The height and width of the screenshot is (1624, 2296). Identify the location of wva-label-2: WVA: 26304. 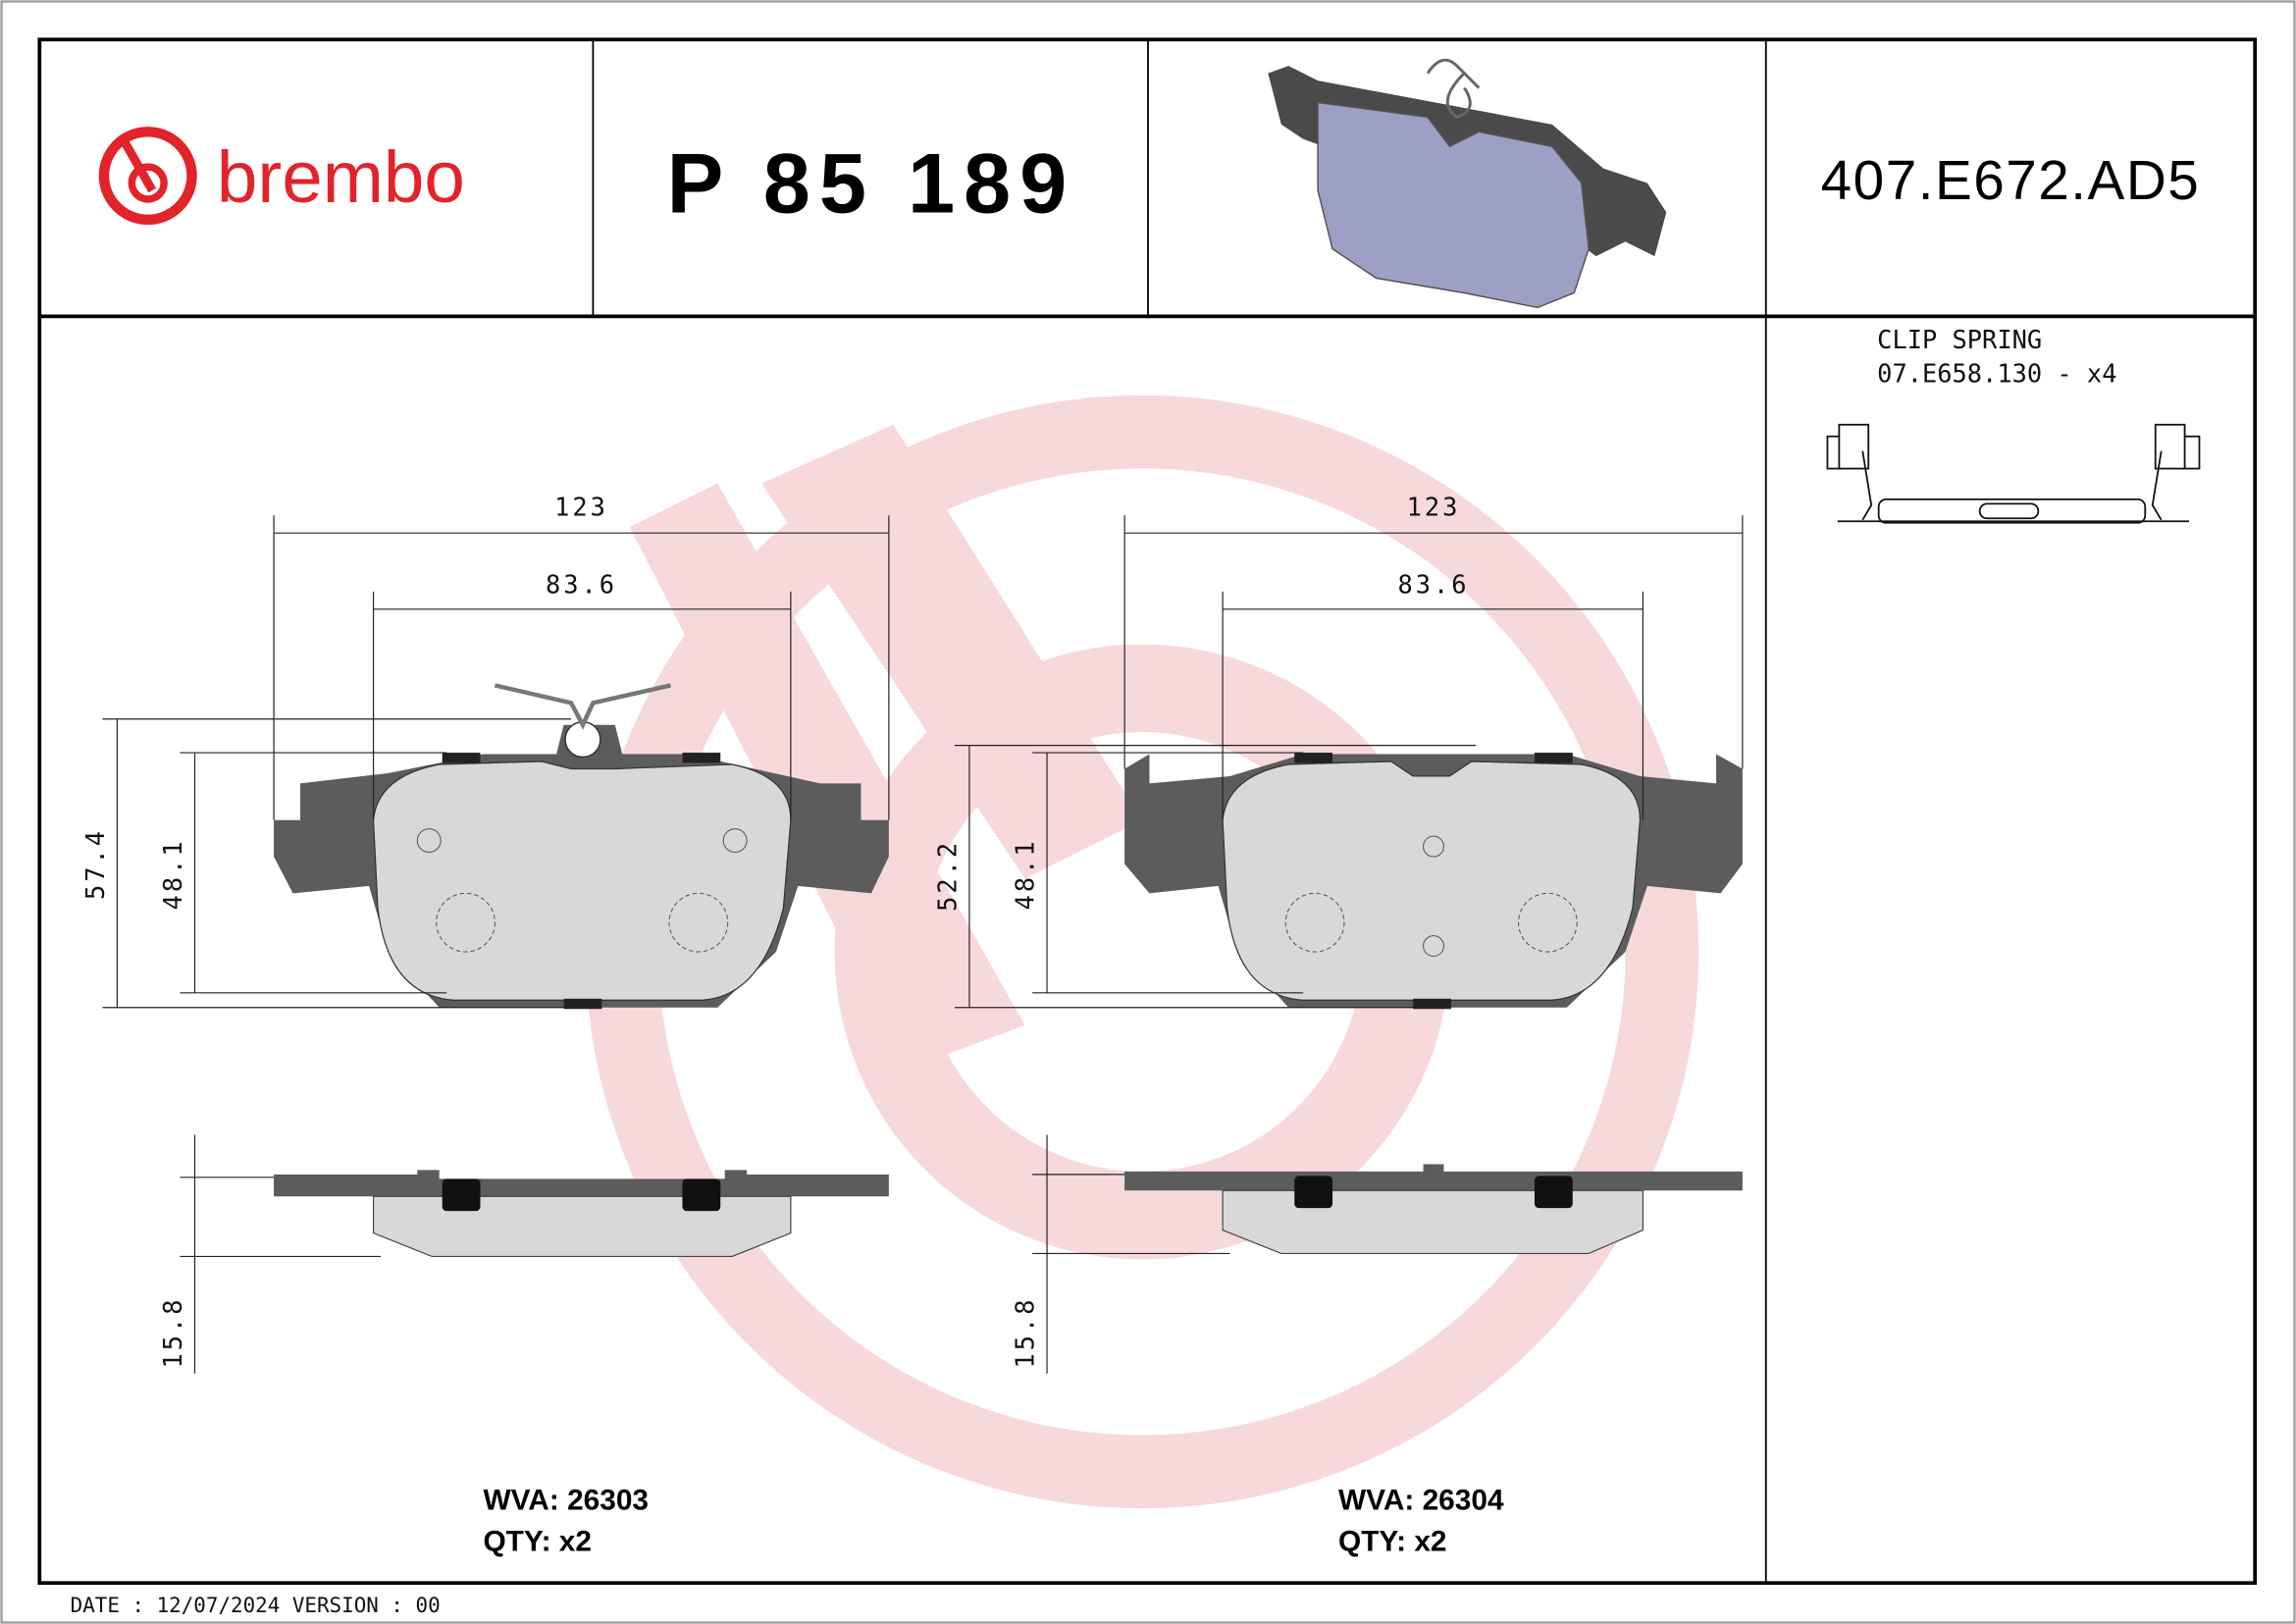
(1421, 1501).